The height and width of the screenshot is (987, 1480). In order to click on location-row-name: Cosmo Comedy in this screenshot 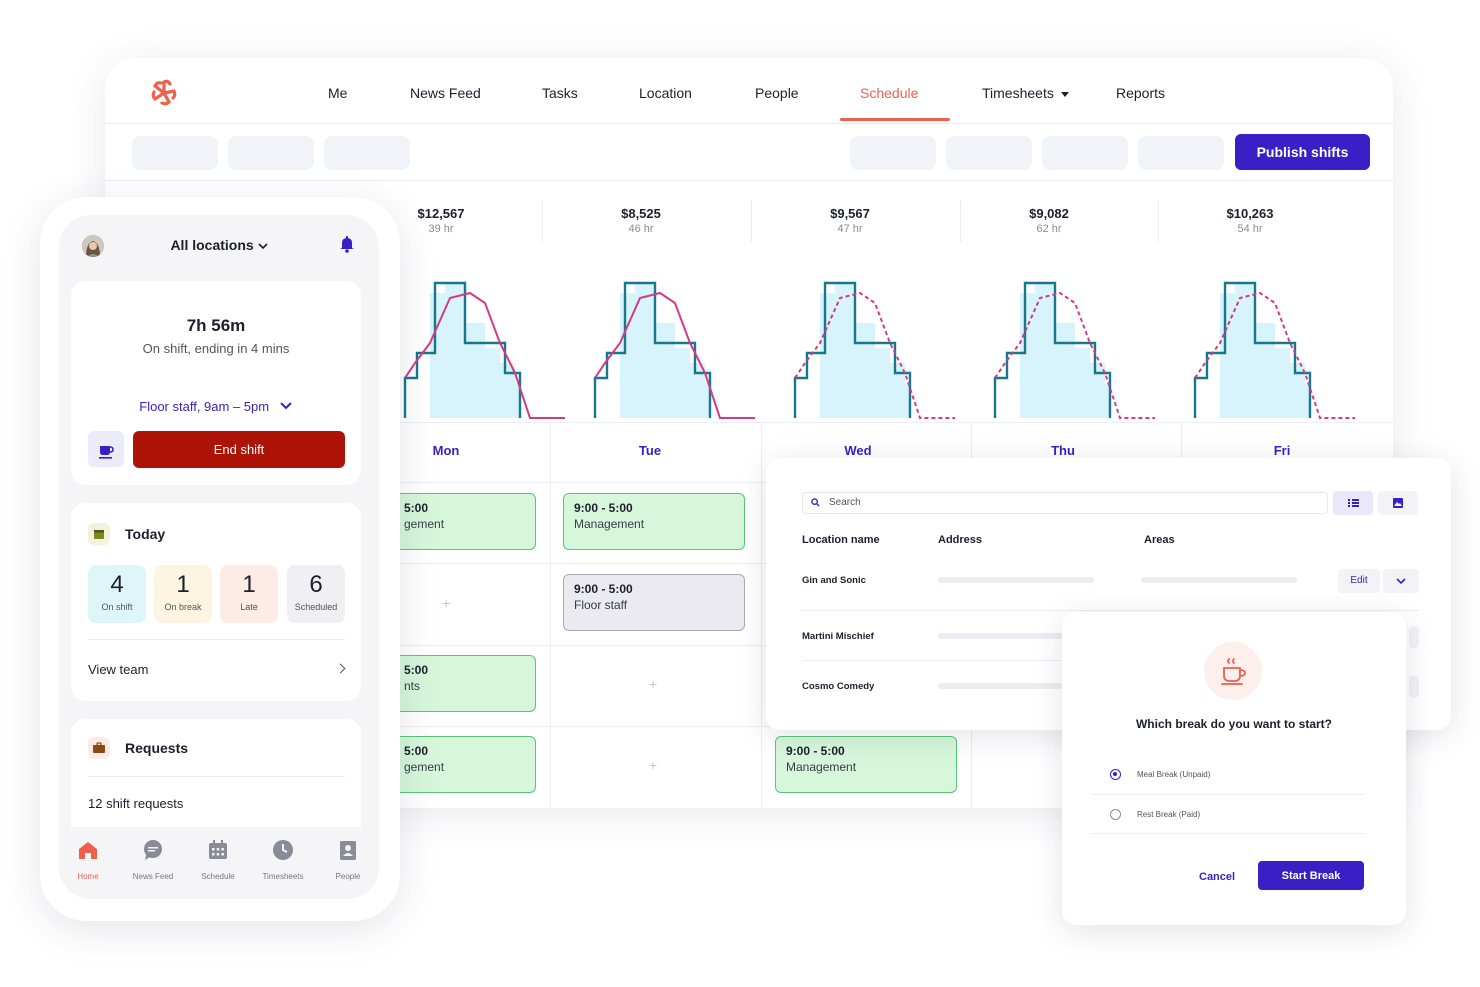, I will do `click(838, 686)`.